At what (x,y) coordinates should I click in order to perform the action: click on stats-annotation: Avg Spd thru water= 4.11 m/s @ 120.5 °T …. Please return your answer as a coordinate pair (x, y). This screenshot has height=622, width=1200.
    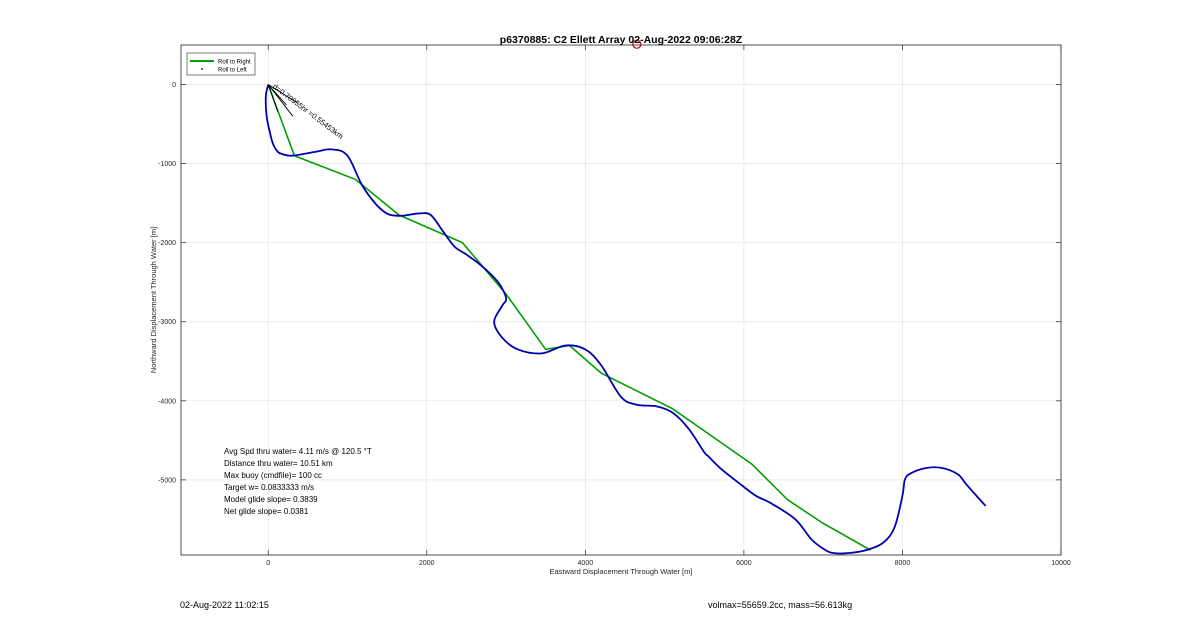
    Looking at the image, I should click on (298, 481).